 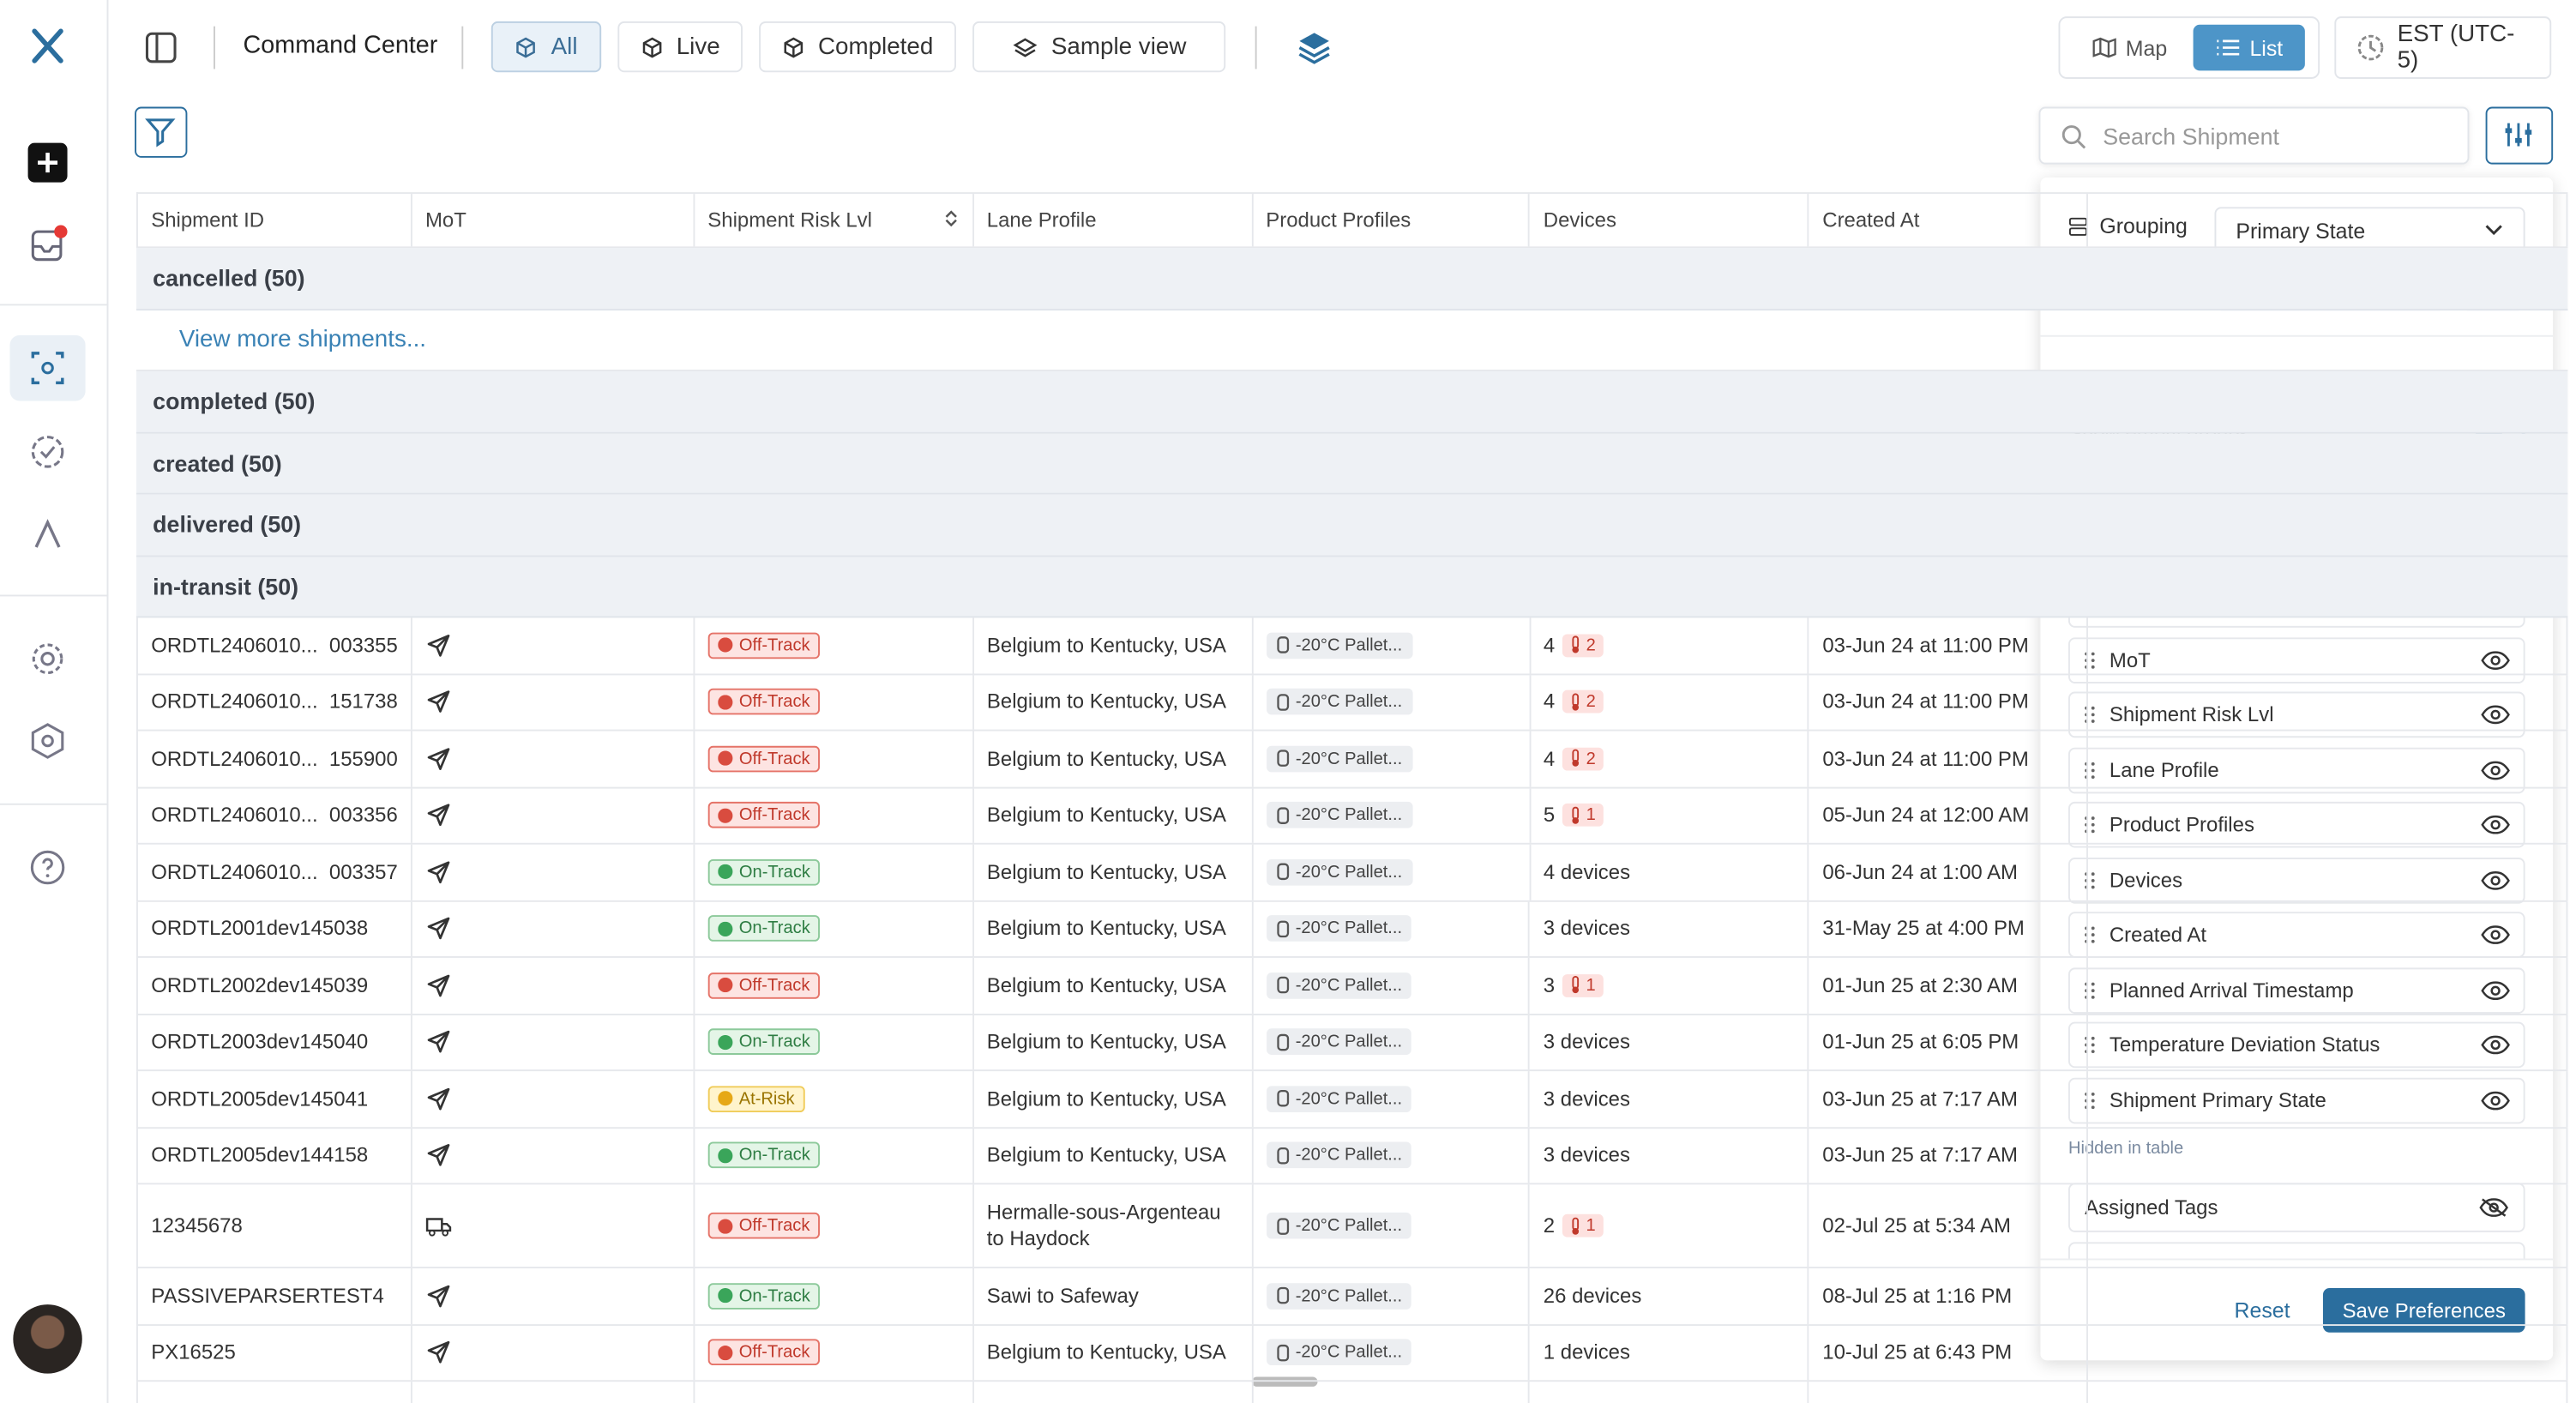 I want to click on table-cell: 31-May 25 at 4:00 PM, so click(x=1949, y=928).